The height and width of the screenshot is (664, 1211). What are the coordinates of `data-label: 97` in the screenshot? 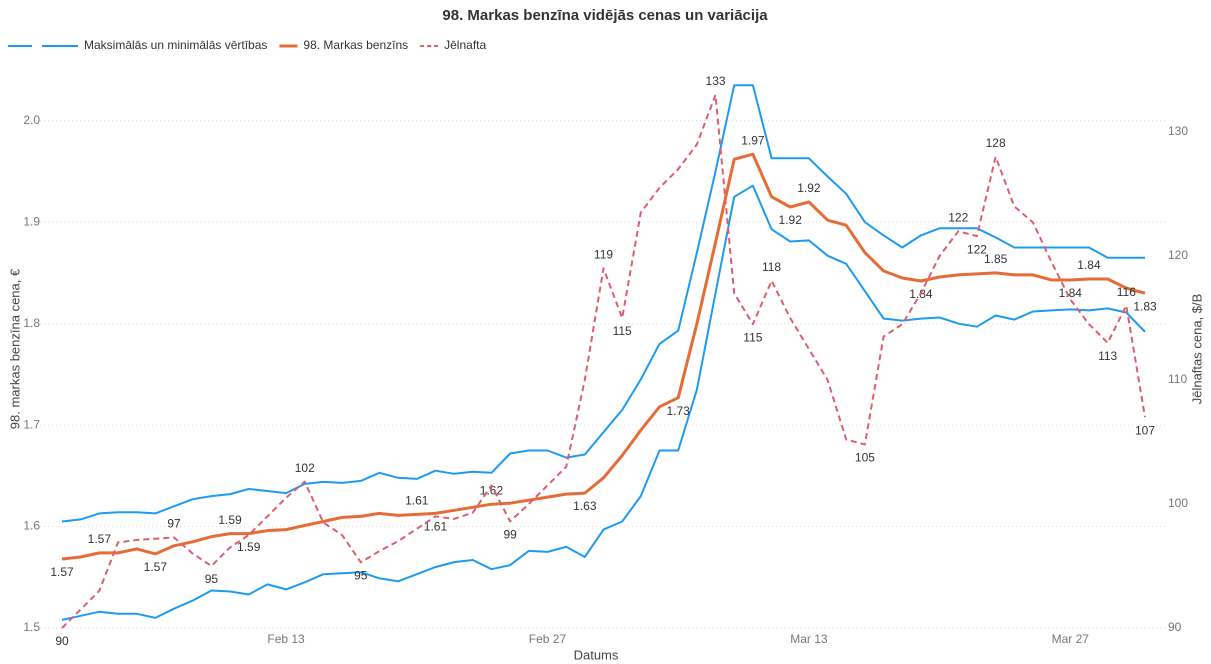 It's located at (174, 524).